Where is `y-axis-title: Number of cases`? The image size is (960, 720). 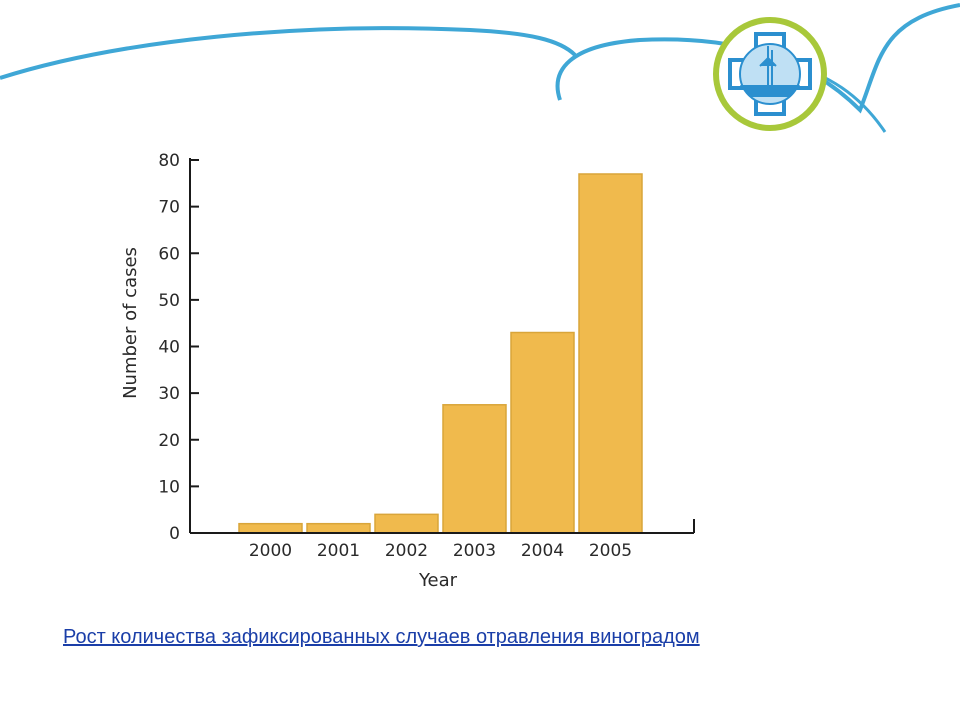
y-axis-title: Number of cases is located at coordinates (130, 323).